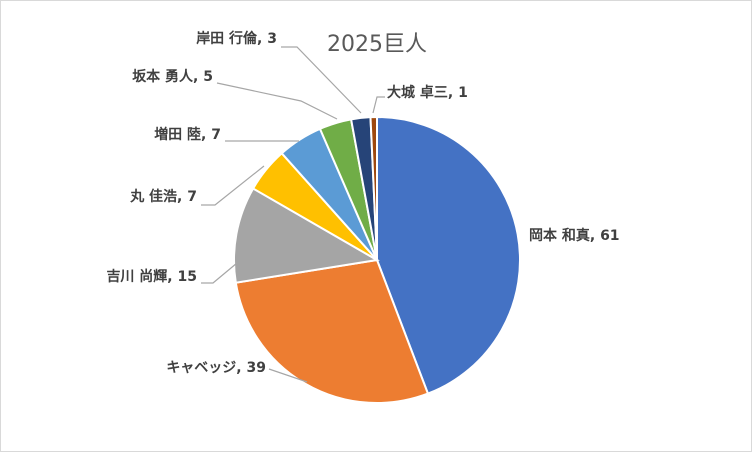 This screenshot has width=752, height=452. Describe the element at coordinates (172, 76) in the screenshot. I see `data-label-6: 坂本 勇人, 5` at that location.